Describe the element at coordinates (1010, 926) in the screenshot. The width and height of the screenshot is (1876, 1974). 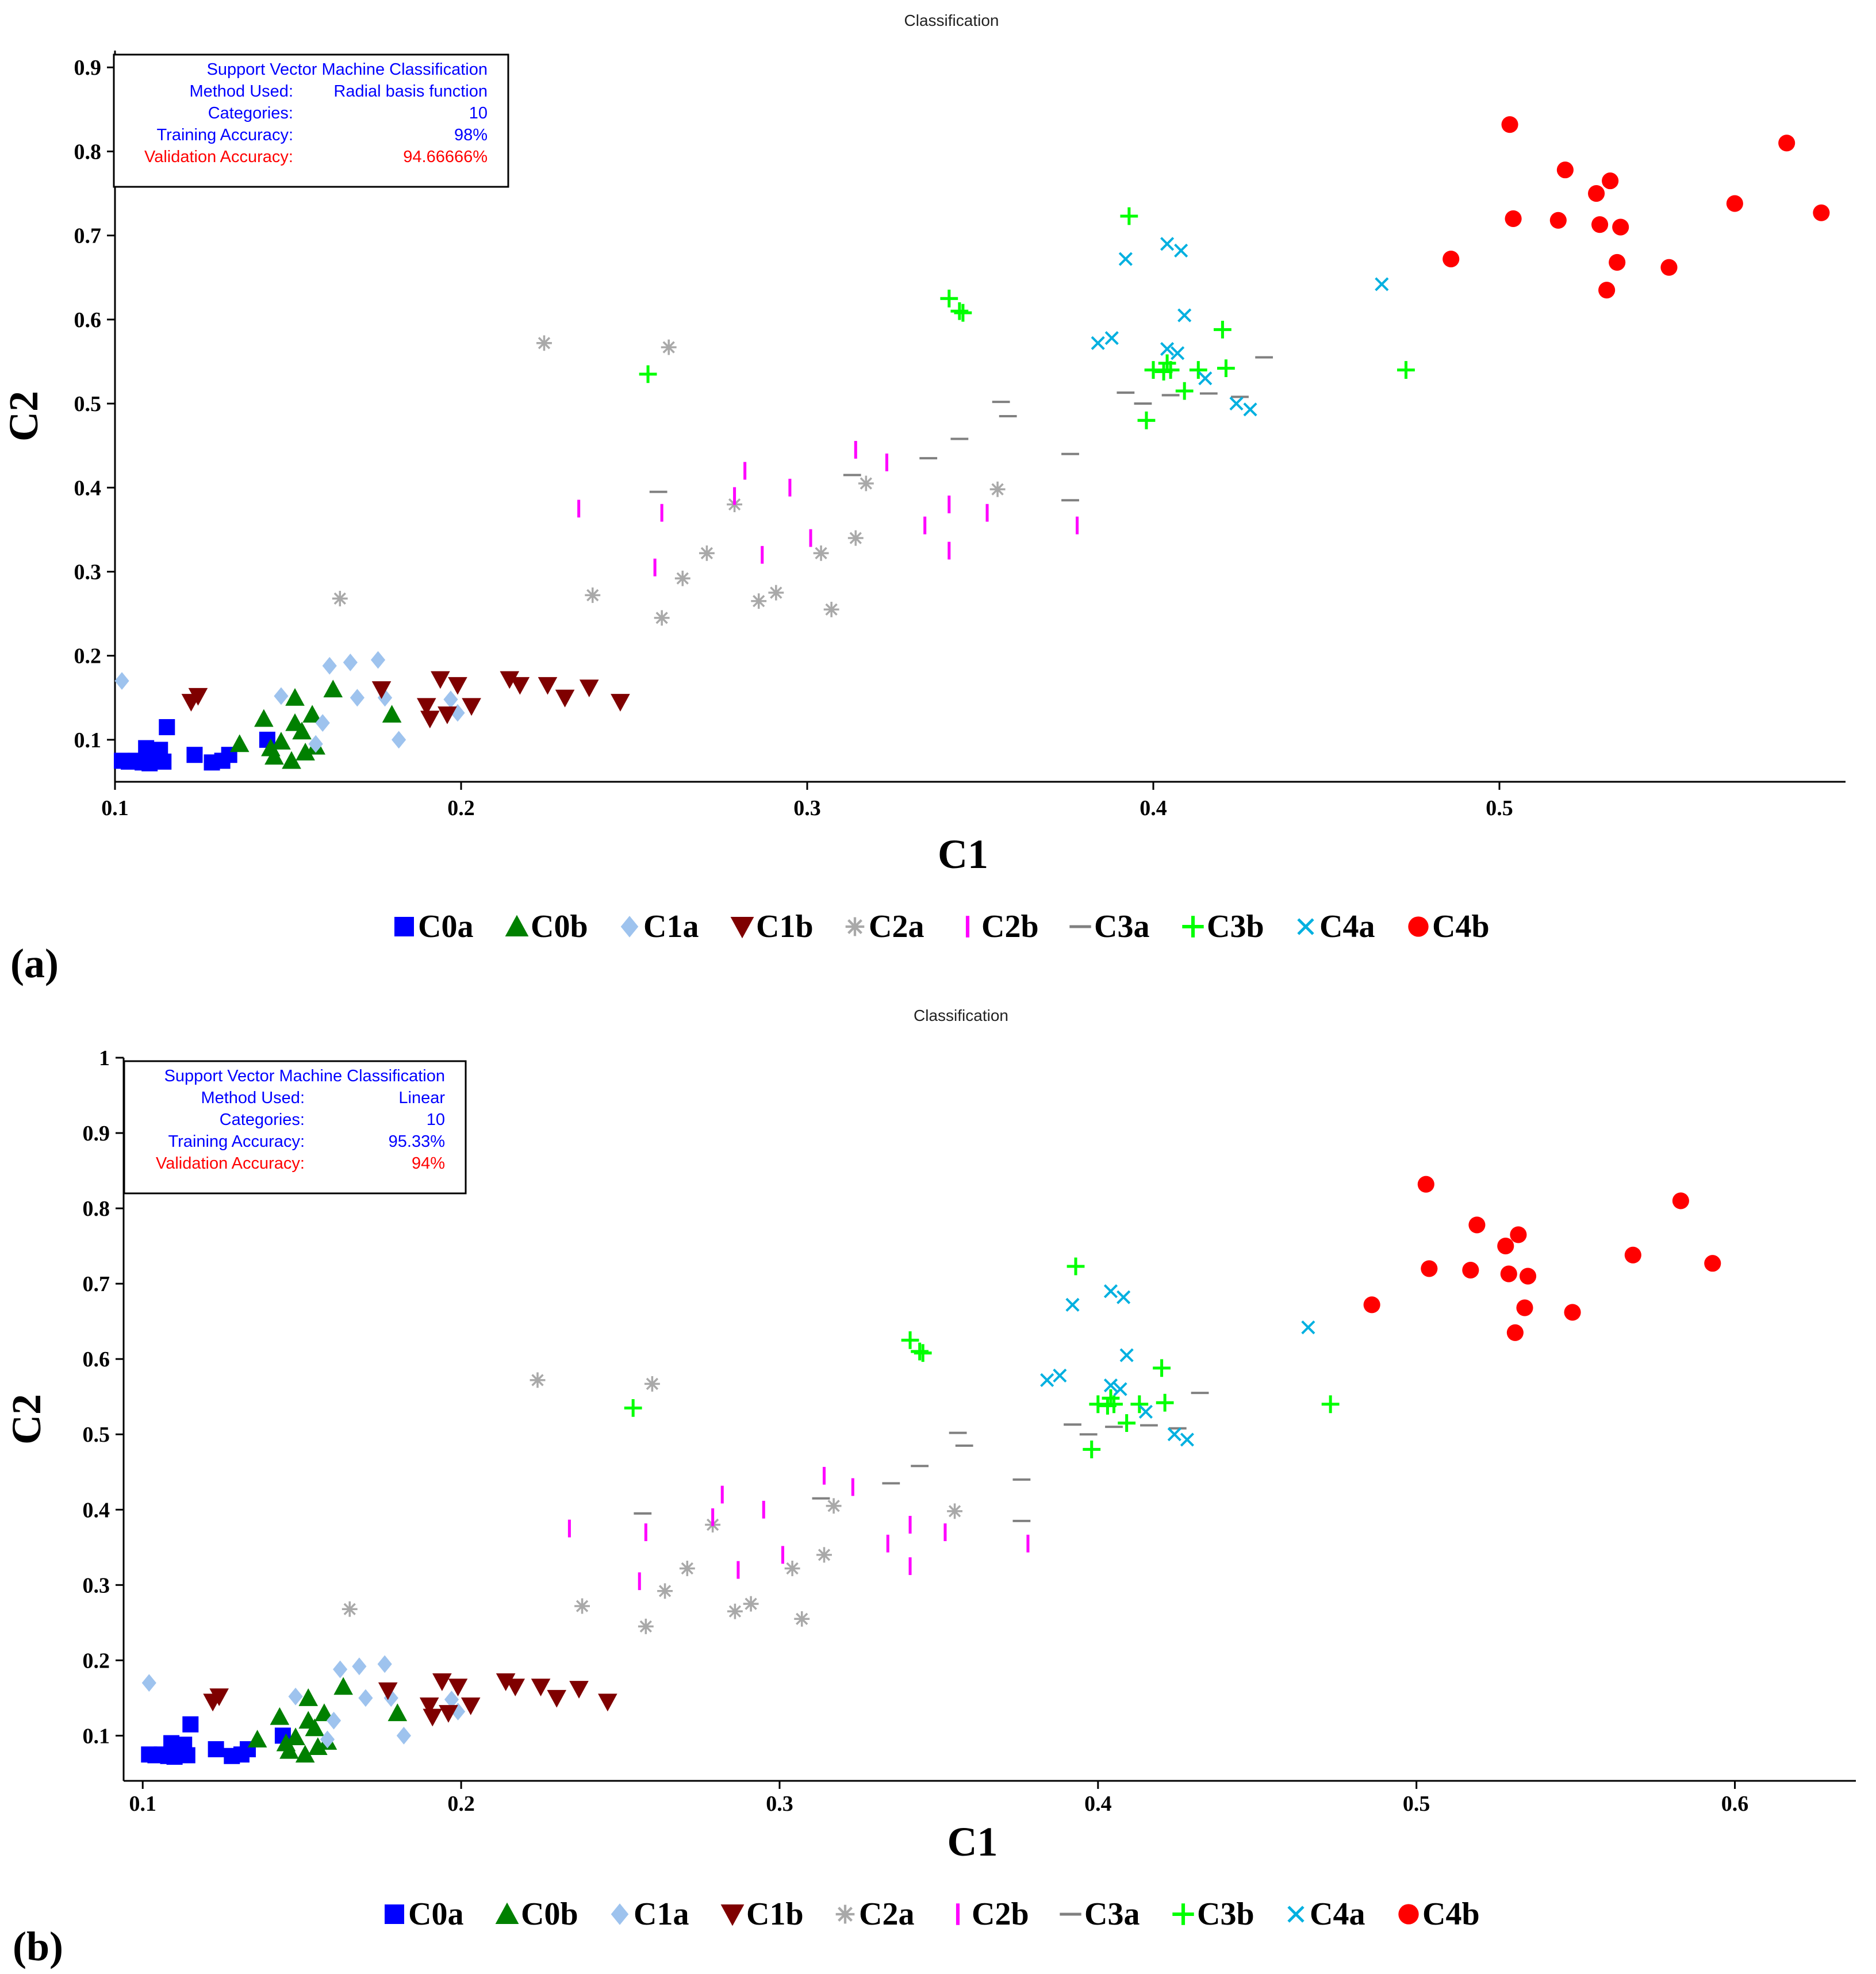
I see `legend-label-C2b: C2b` at that location.